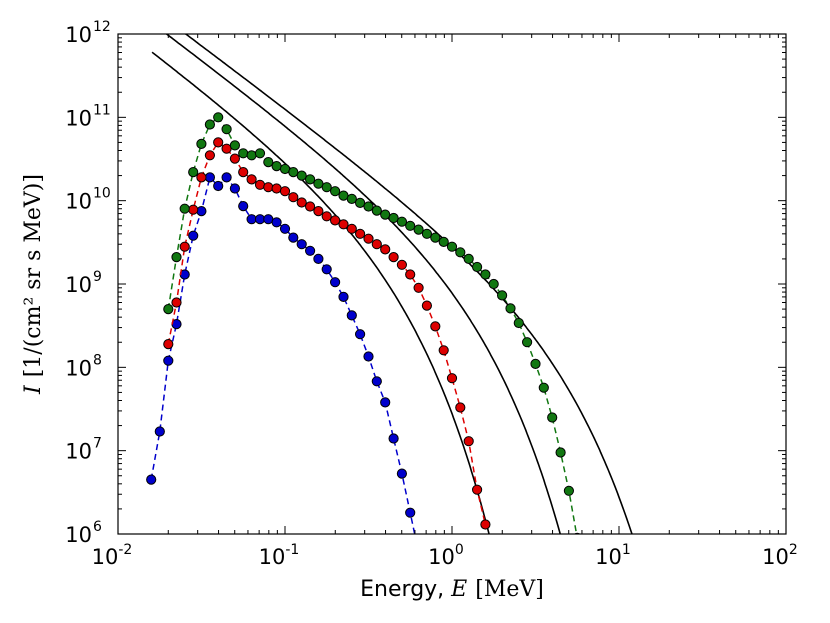  What do you see at coordinates (102, 194) in the screenshot?
I see `y-tick-label-exponent: 10` at bounding box center [102, 194].